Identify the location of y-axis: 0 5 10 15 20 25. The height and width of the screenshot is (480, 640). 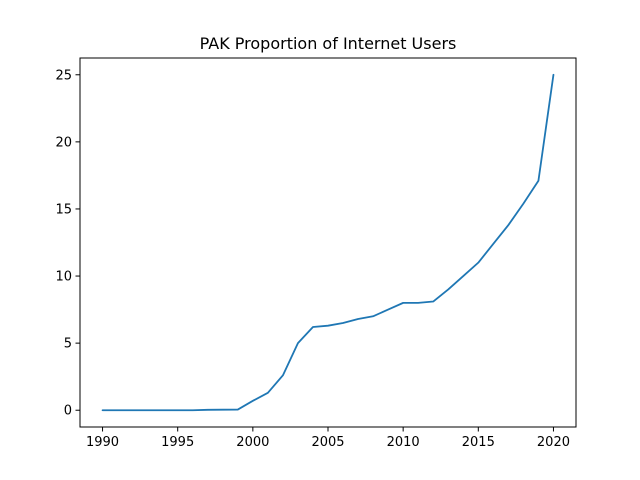
(67, 243).